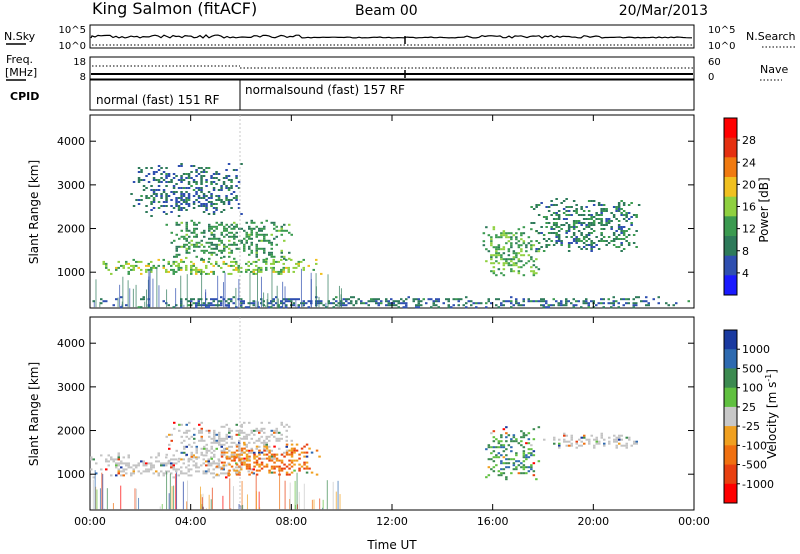  Describe the element at coordinates (72, 30) in the screenshot. I see `nsky-tick-high: 10^5` at that location.